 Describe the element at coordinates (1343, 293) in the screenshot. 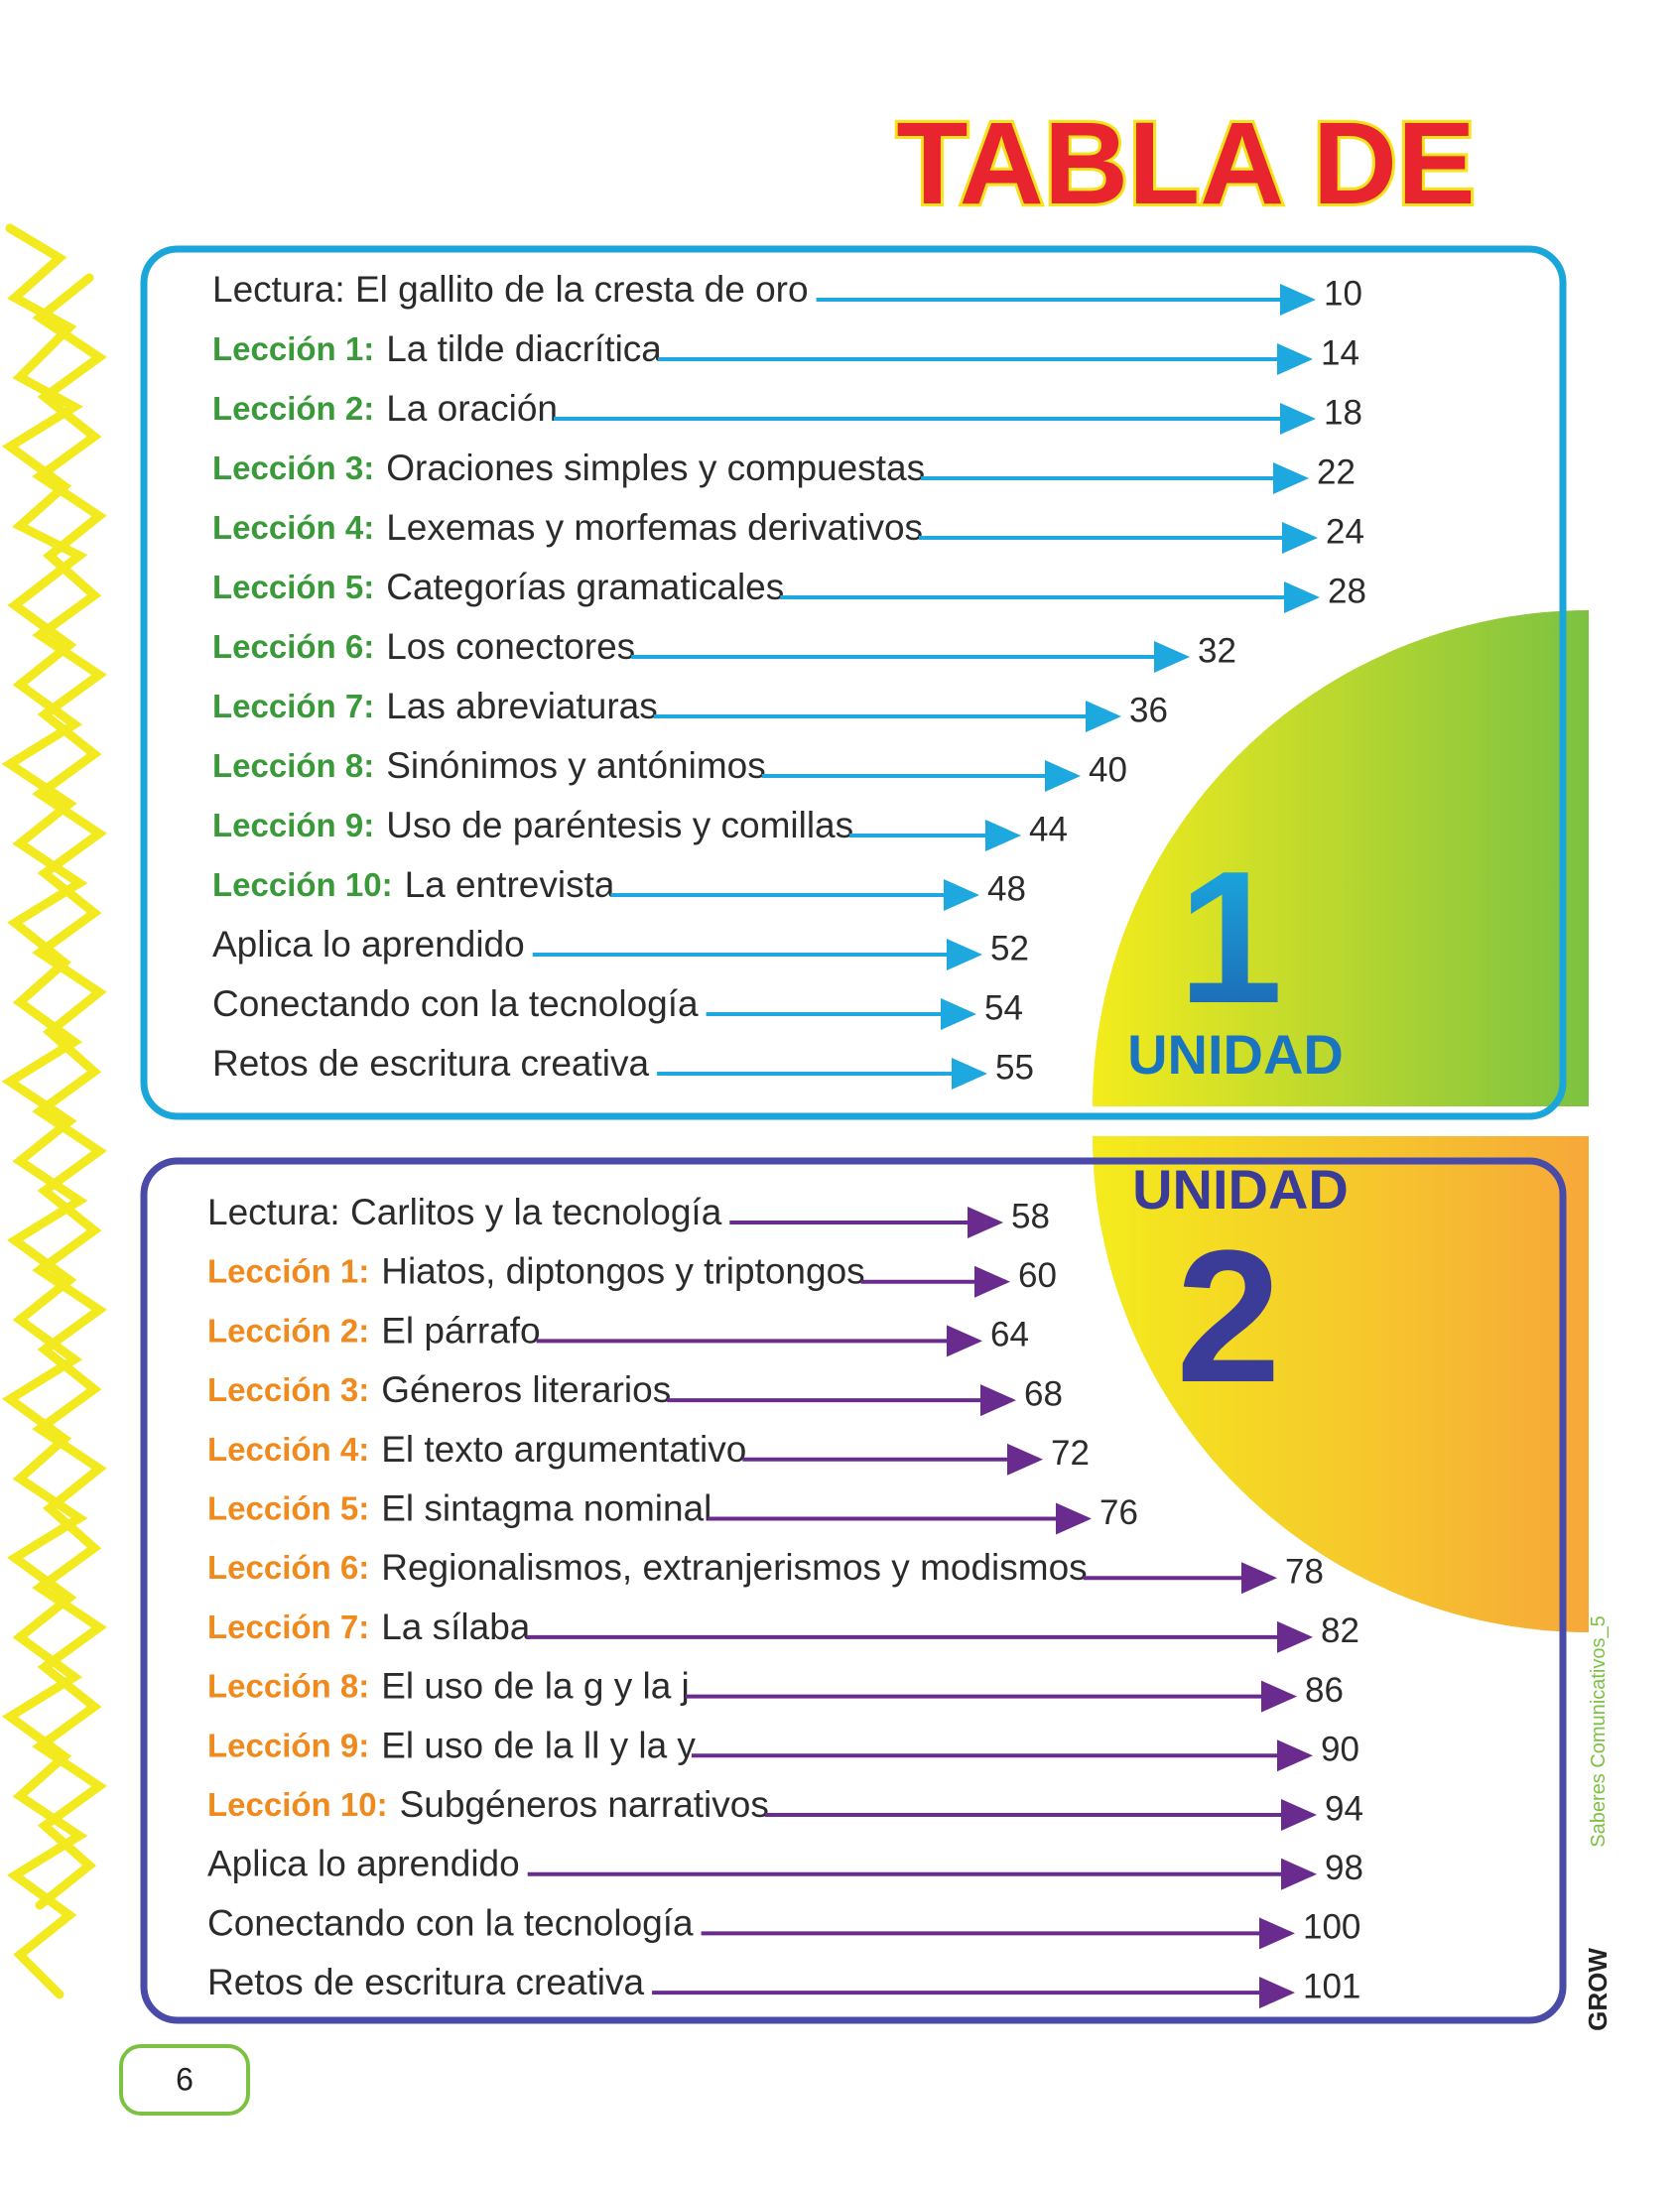

I see `page-ref: 10` at that location.